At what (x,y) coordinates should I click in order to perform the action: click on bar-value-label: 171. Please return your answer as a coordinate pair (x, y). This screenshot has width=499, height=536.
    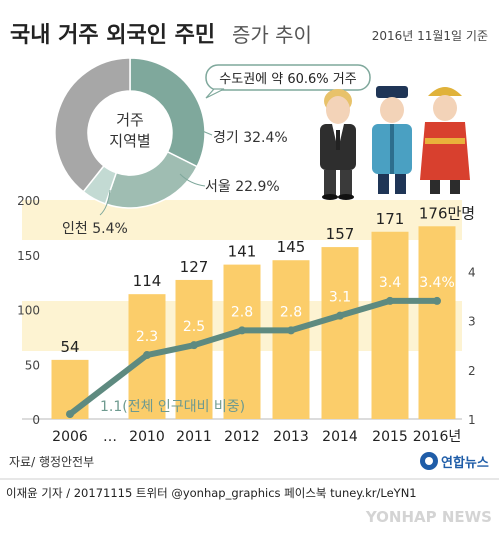
    Looking at the image, I should click on (390, 219).